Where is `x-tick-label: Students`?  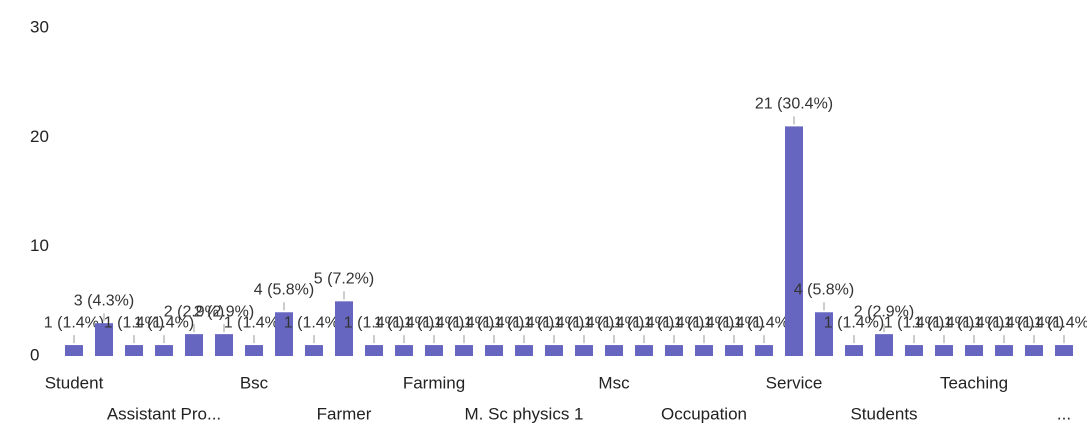
x-tick-label: Students is located at coordinates (883, 413).